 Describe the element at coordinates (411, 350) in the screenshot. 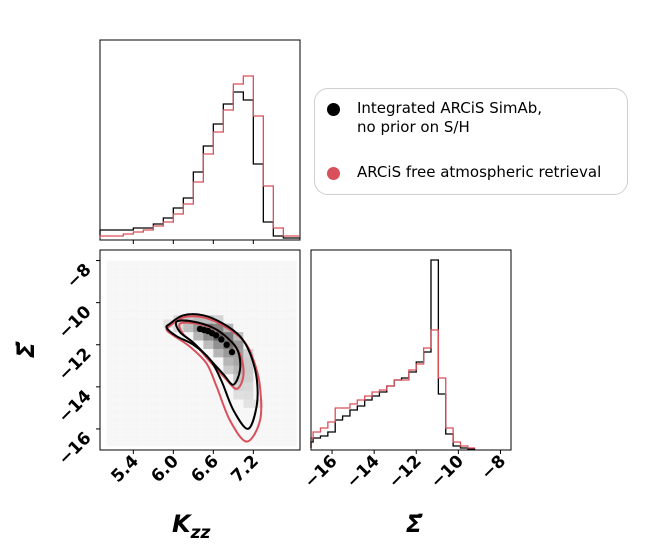

I see `panel-bottom-right-frame` at that location.